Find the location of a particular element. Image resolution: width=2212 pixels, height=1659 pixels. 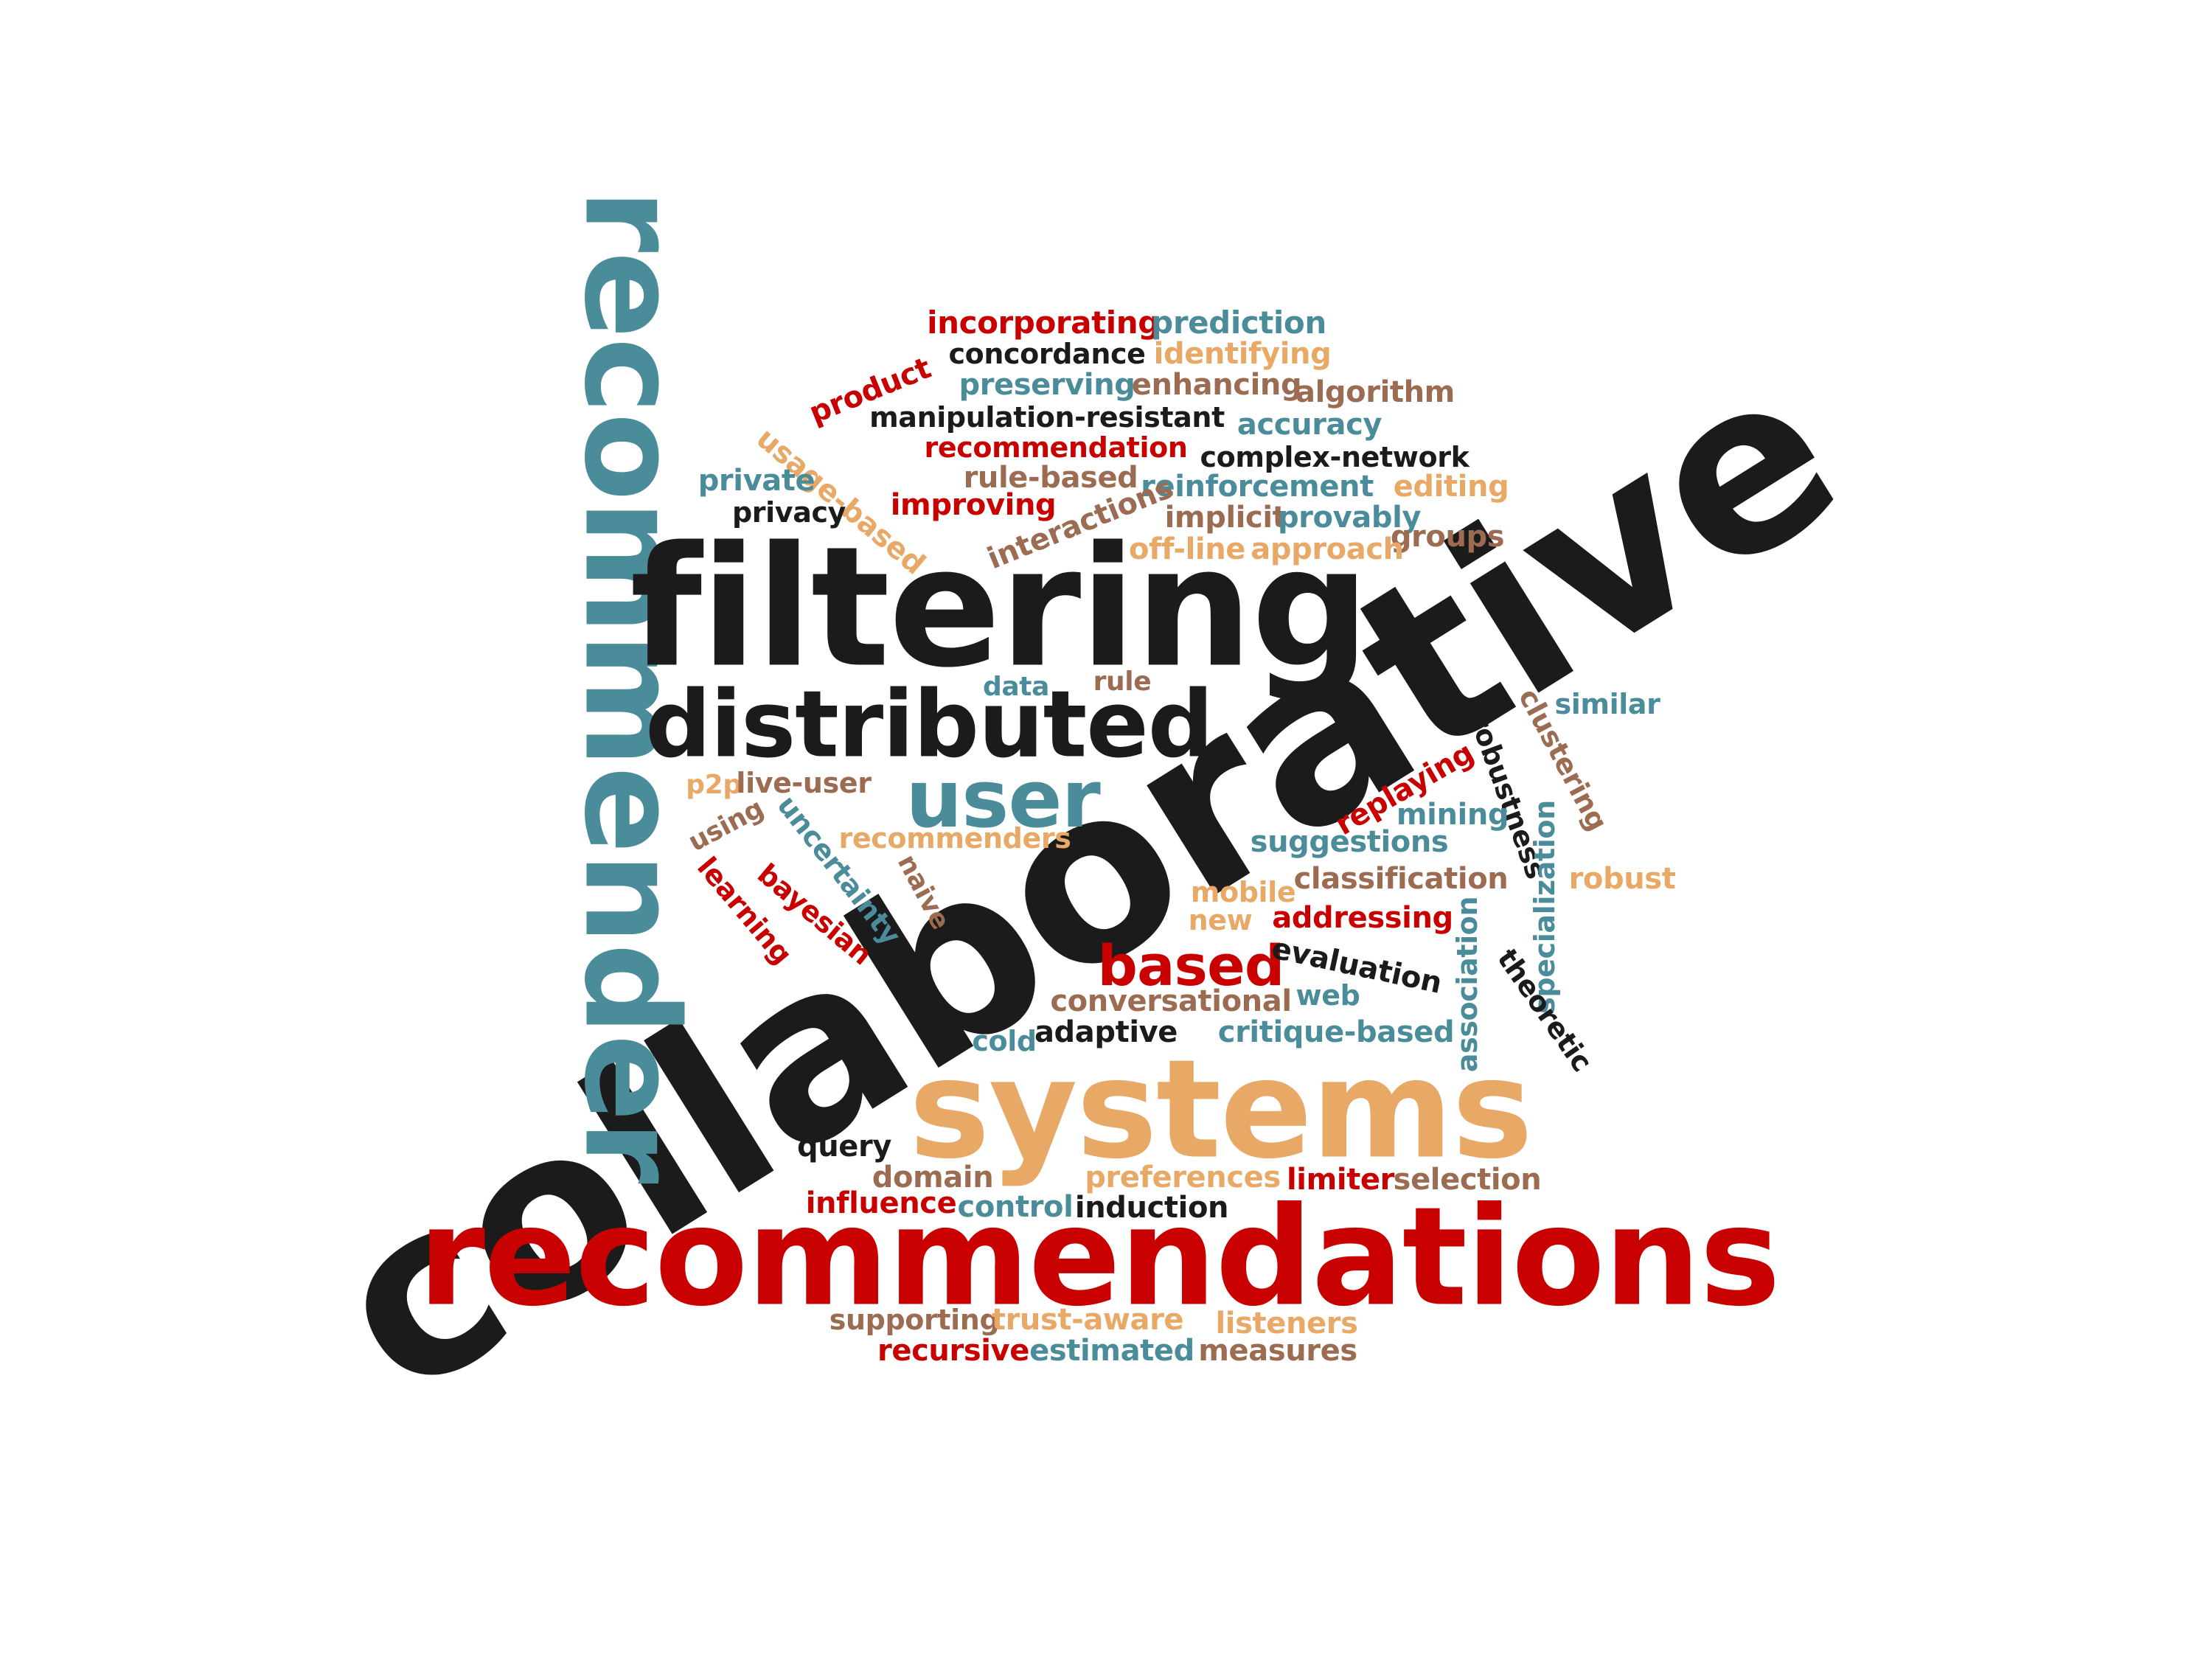

word-preferences: preferences is located at coordinates (1183, 1177).